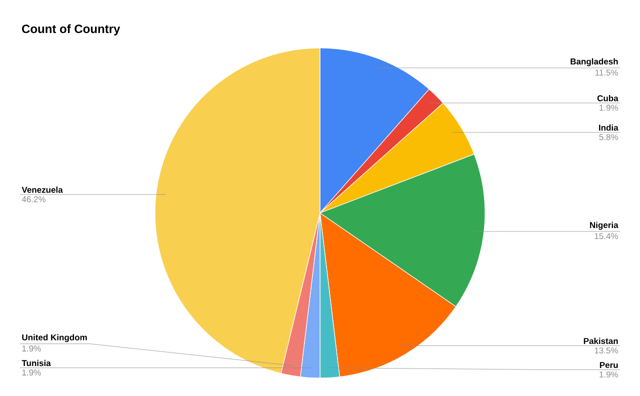 The image size is (640, 396). What do you see at coordinates (34, 199) in the screenshot?
I see `data-label: 46.2%` at bounding box center [34, 199].